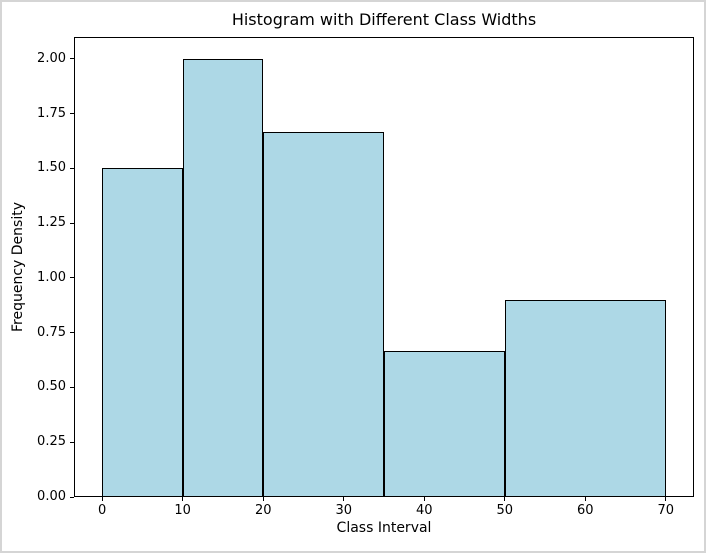 Image resolution: width=706 pixels, height=553 pixels. I want to click on x-tick-label: 40, so click(424, 510).